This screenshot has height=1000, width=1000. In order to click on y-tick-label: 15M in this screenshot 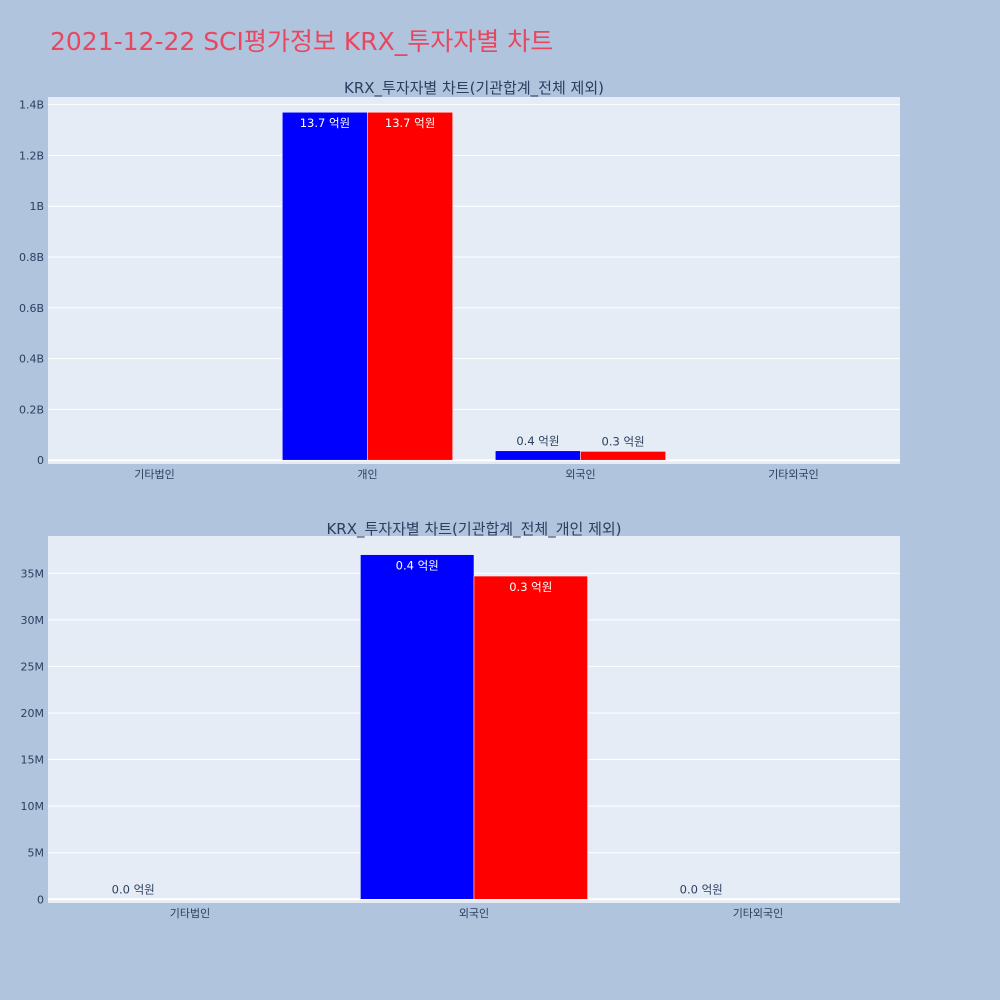, I will do `click(33, 760)`.